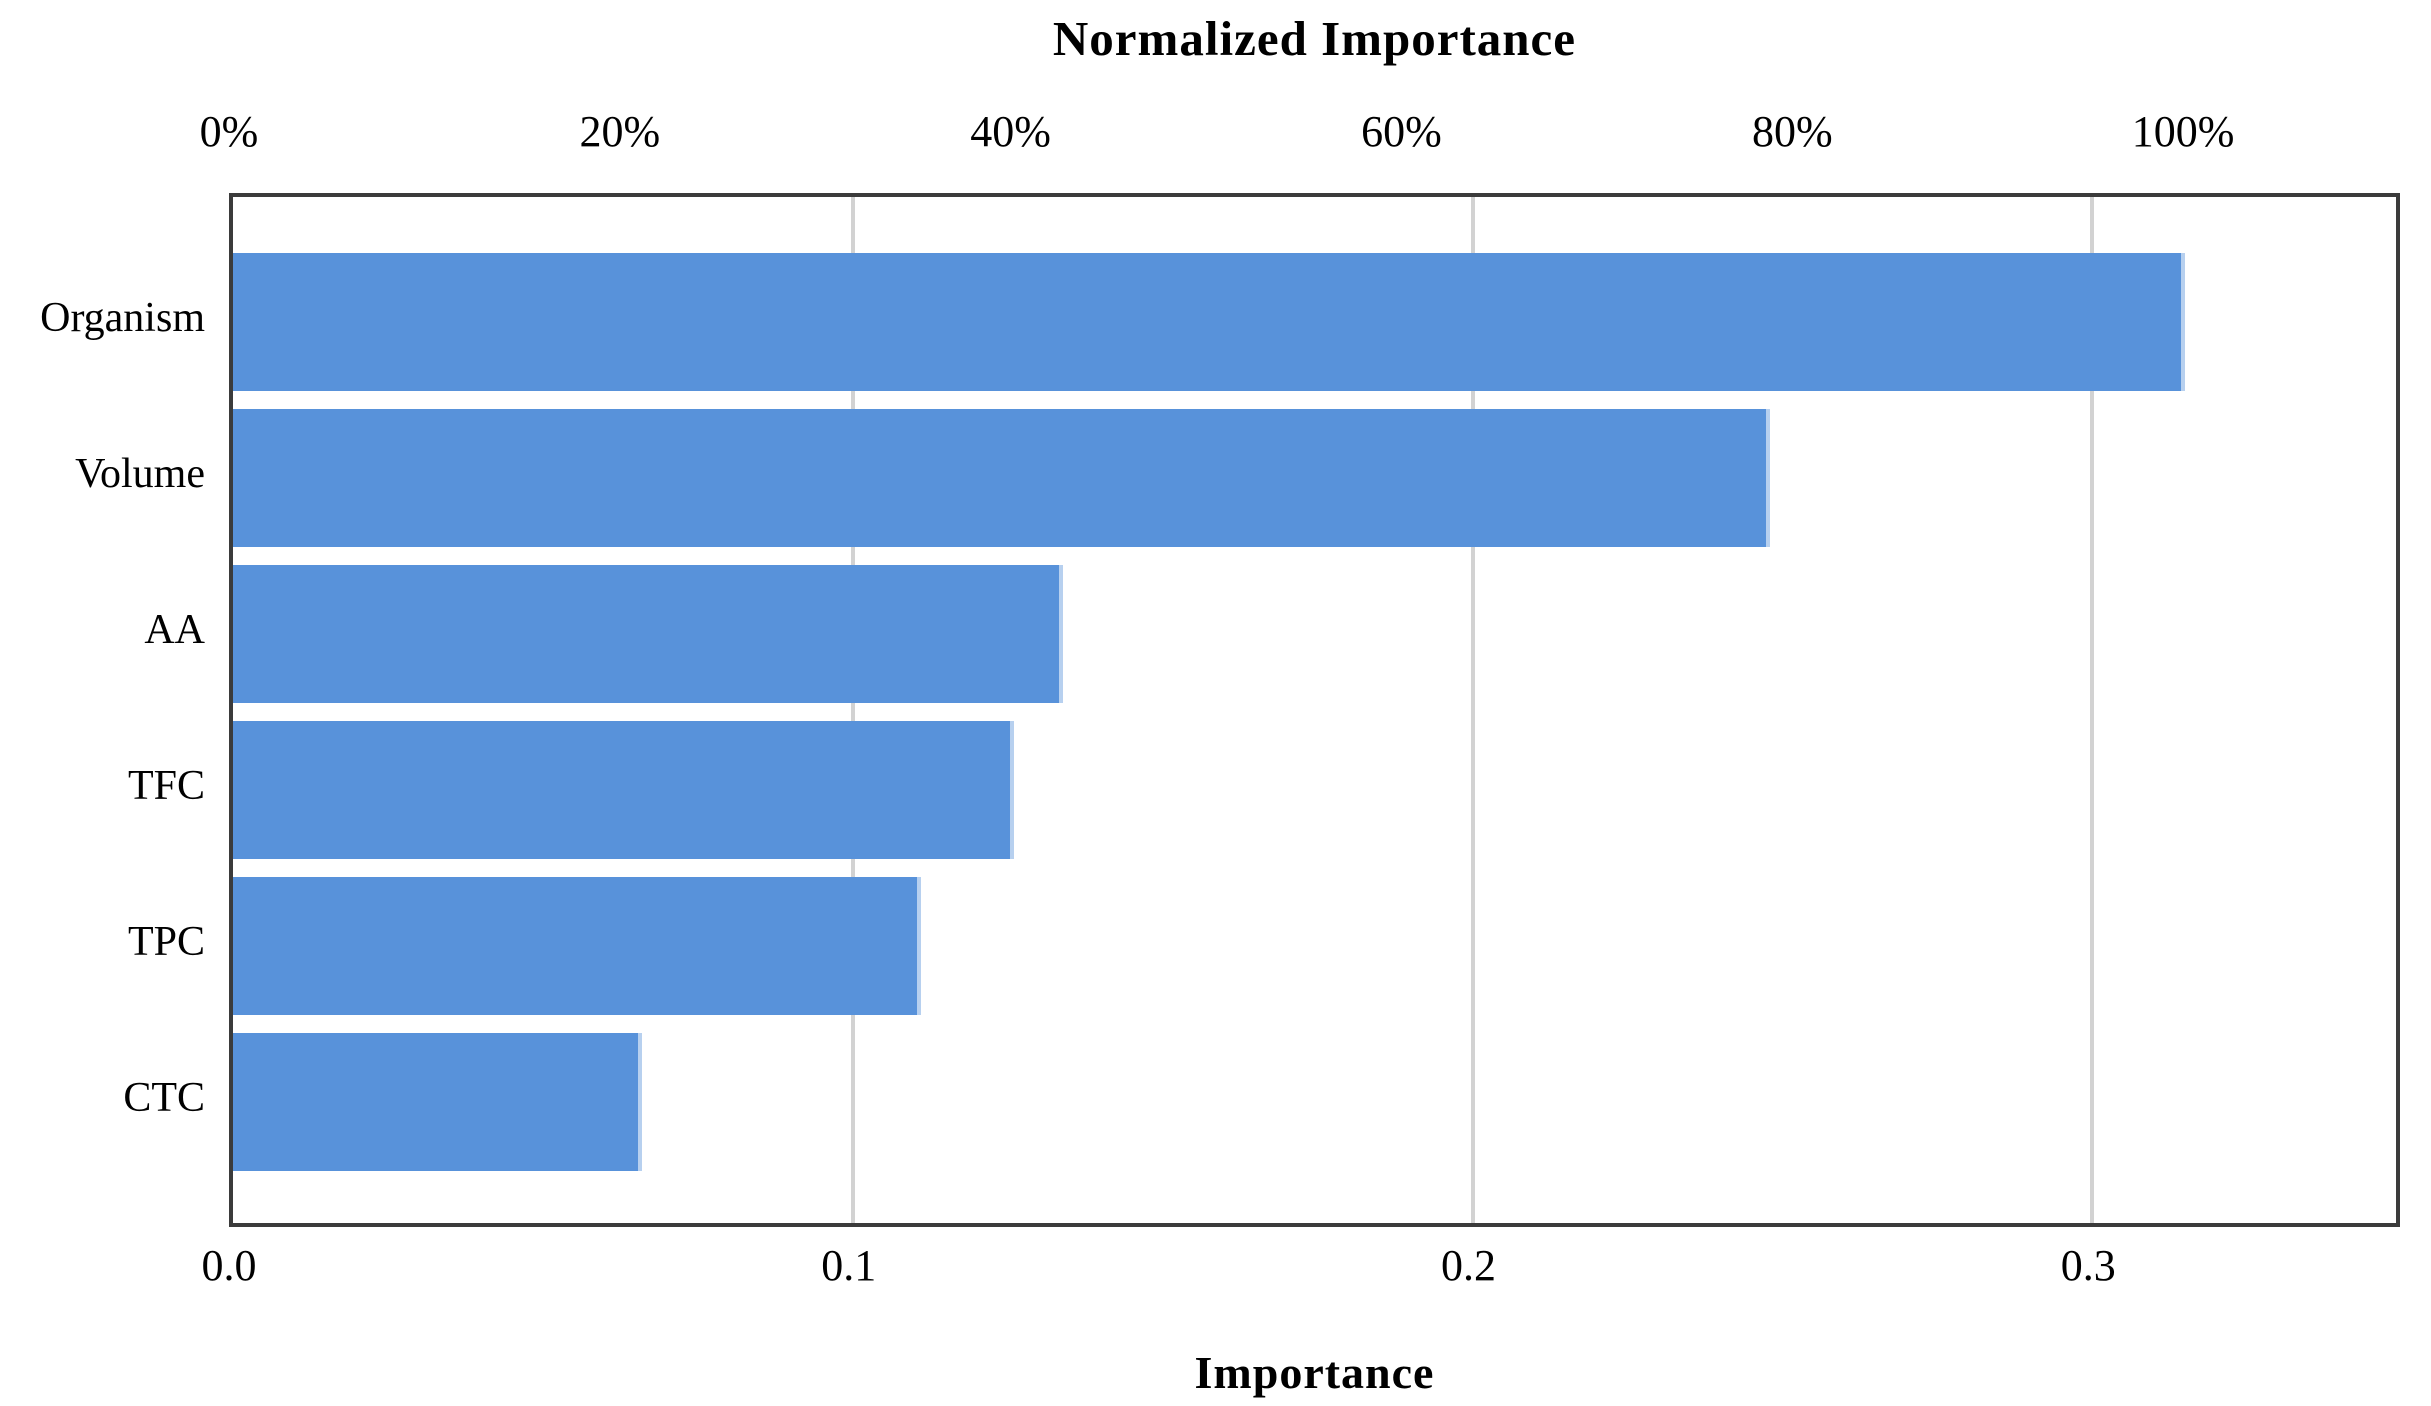  I want to click on bar-ctc, so click(437, 1102).